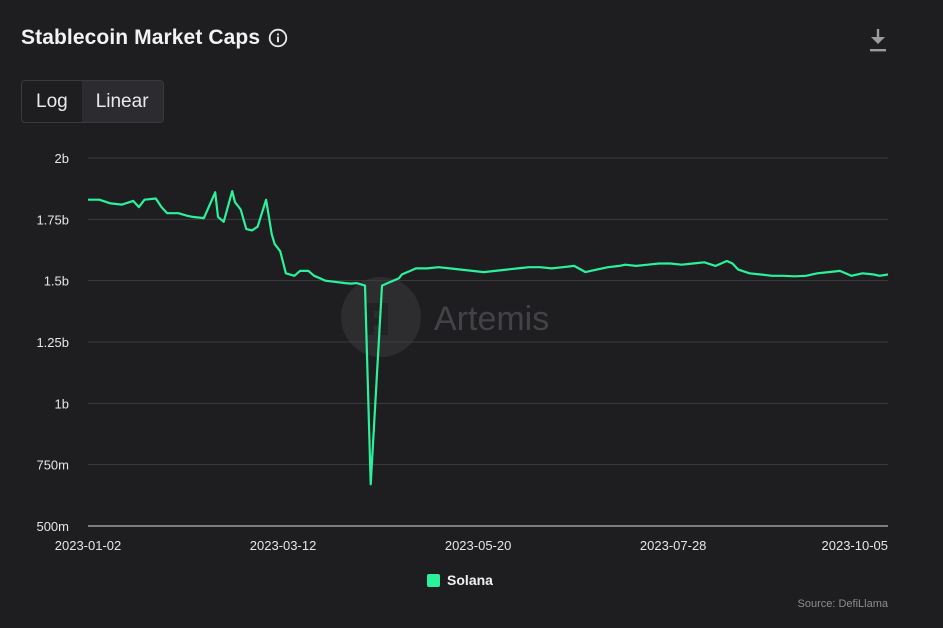  Describe the element at coordinates (673, 545) in the screenshot. I see `x-tick-label: 2023-07-28` at that location.